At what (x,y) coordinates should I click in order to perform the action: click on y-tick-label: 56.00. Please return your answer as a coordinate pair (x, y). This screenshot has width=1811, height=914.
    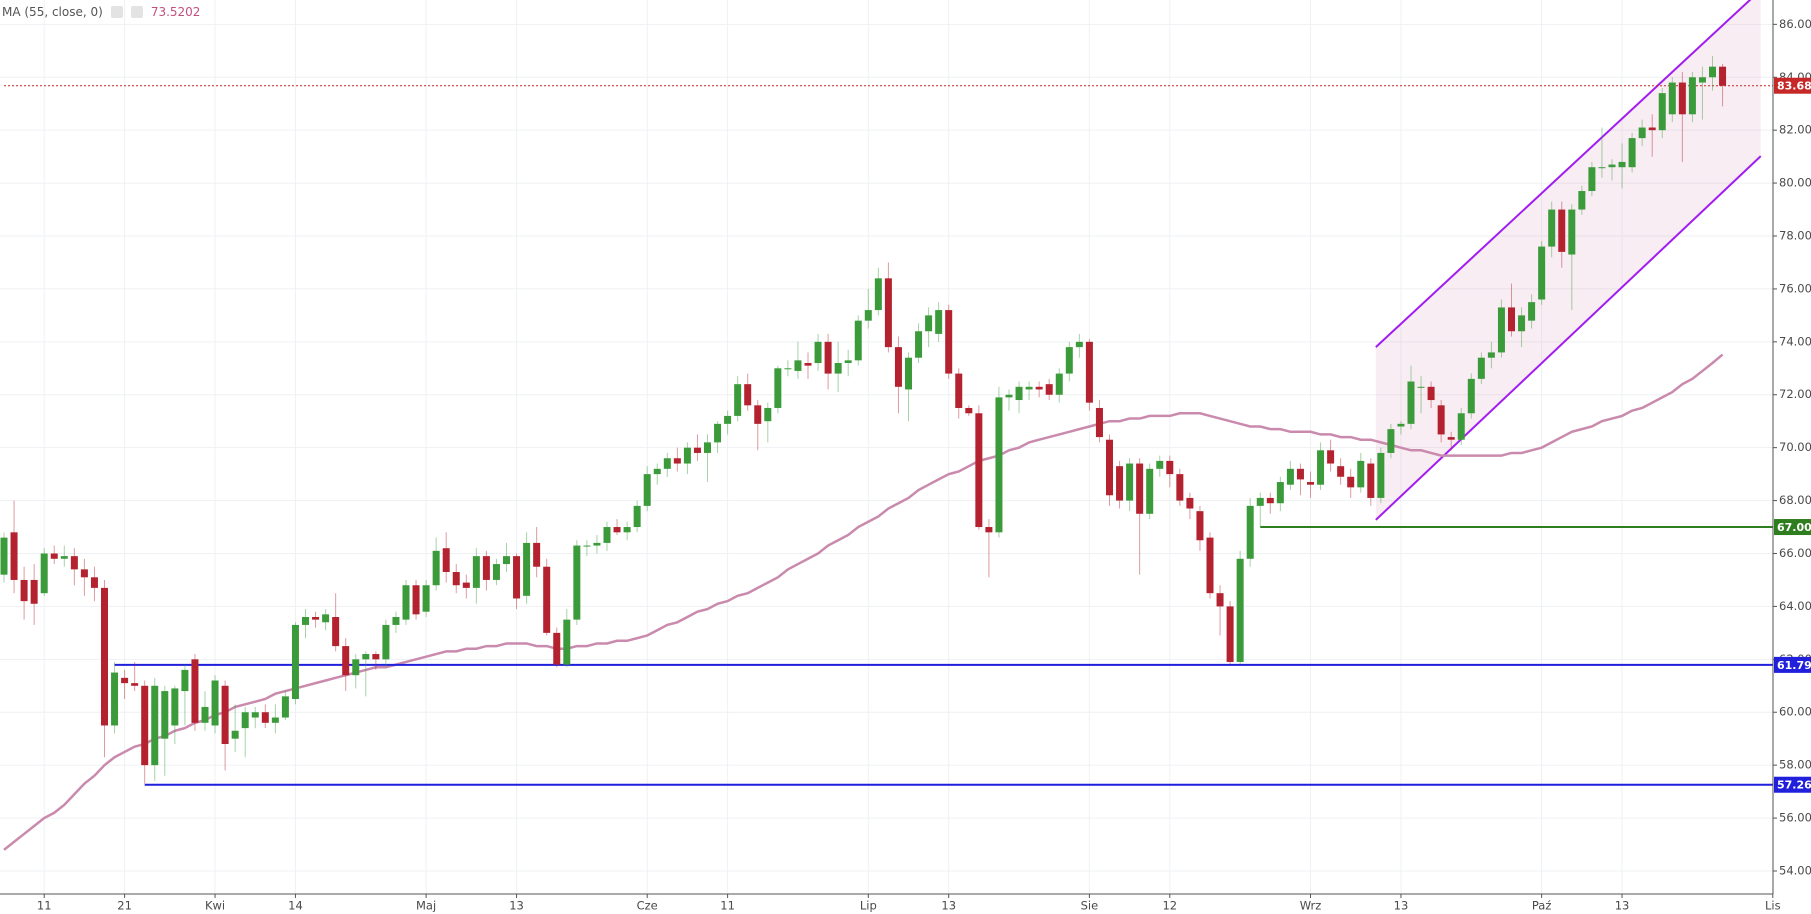
    Looking at the image, I should click on (1795, 818).